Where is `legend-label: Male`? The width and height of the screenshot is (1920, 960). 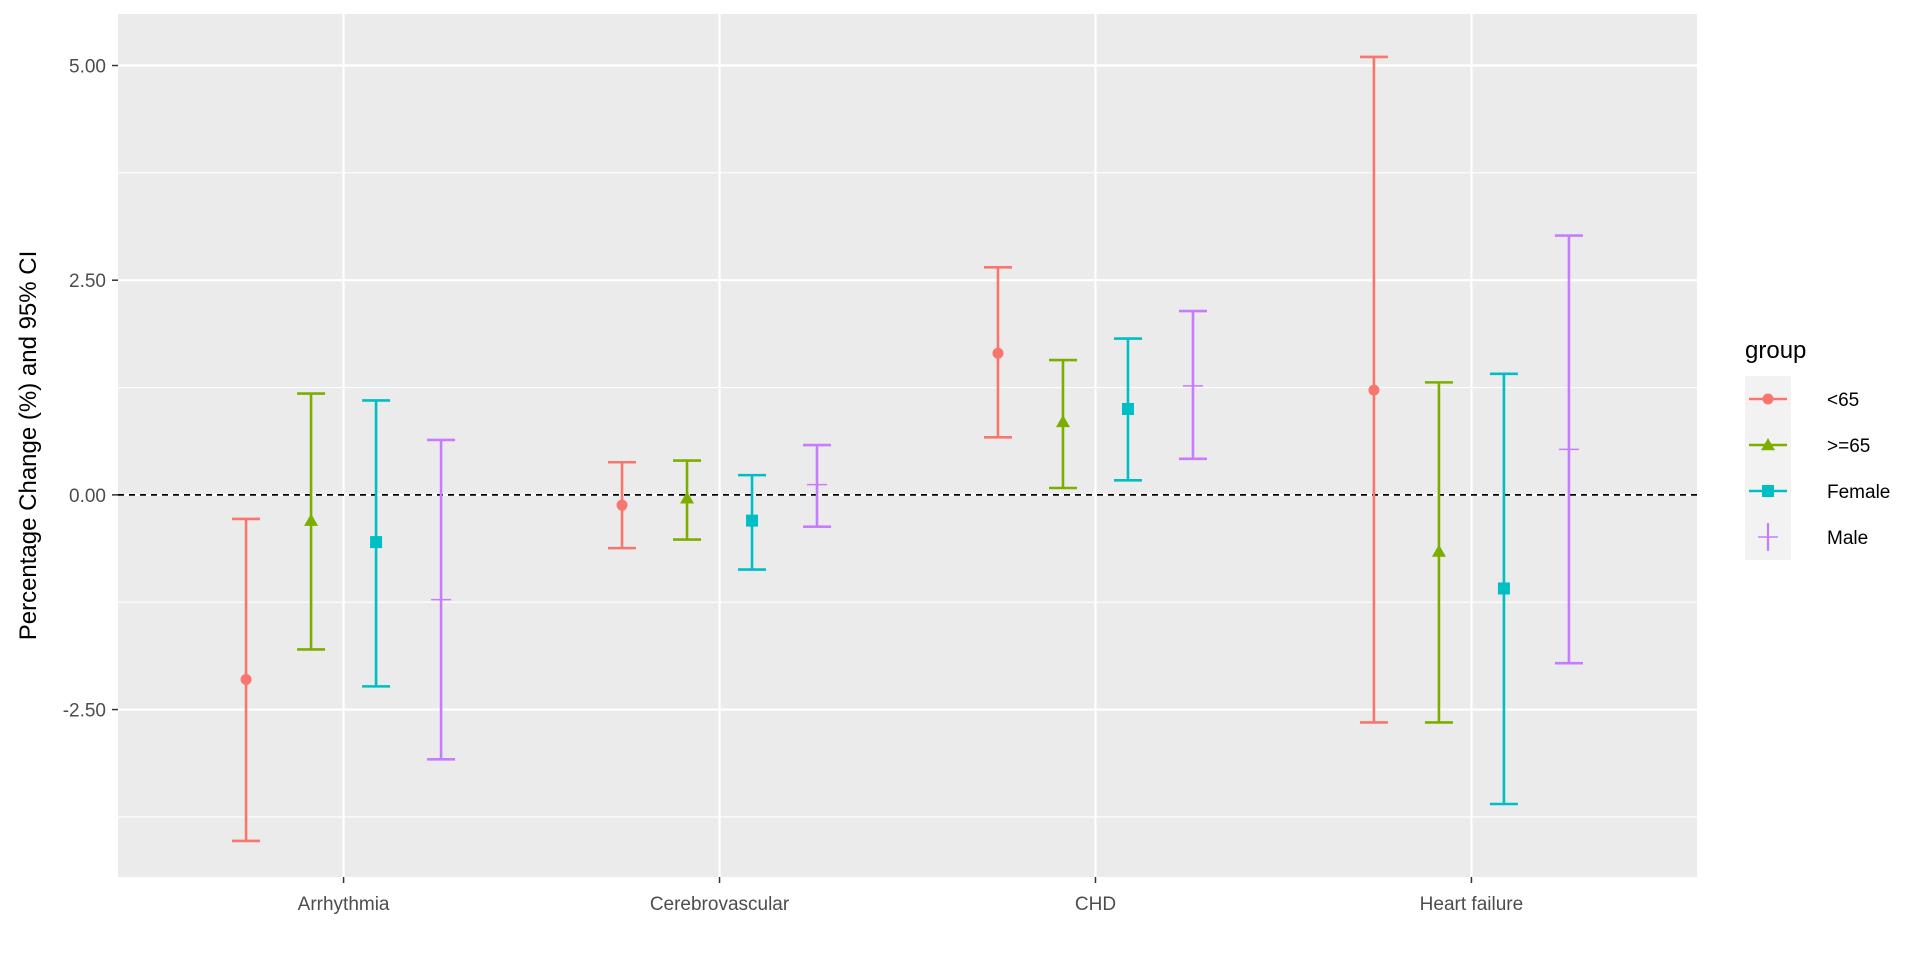 legend-label: Male is located at coordinates (1847, 538).